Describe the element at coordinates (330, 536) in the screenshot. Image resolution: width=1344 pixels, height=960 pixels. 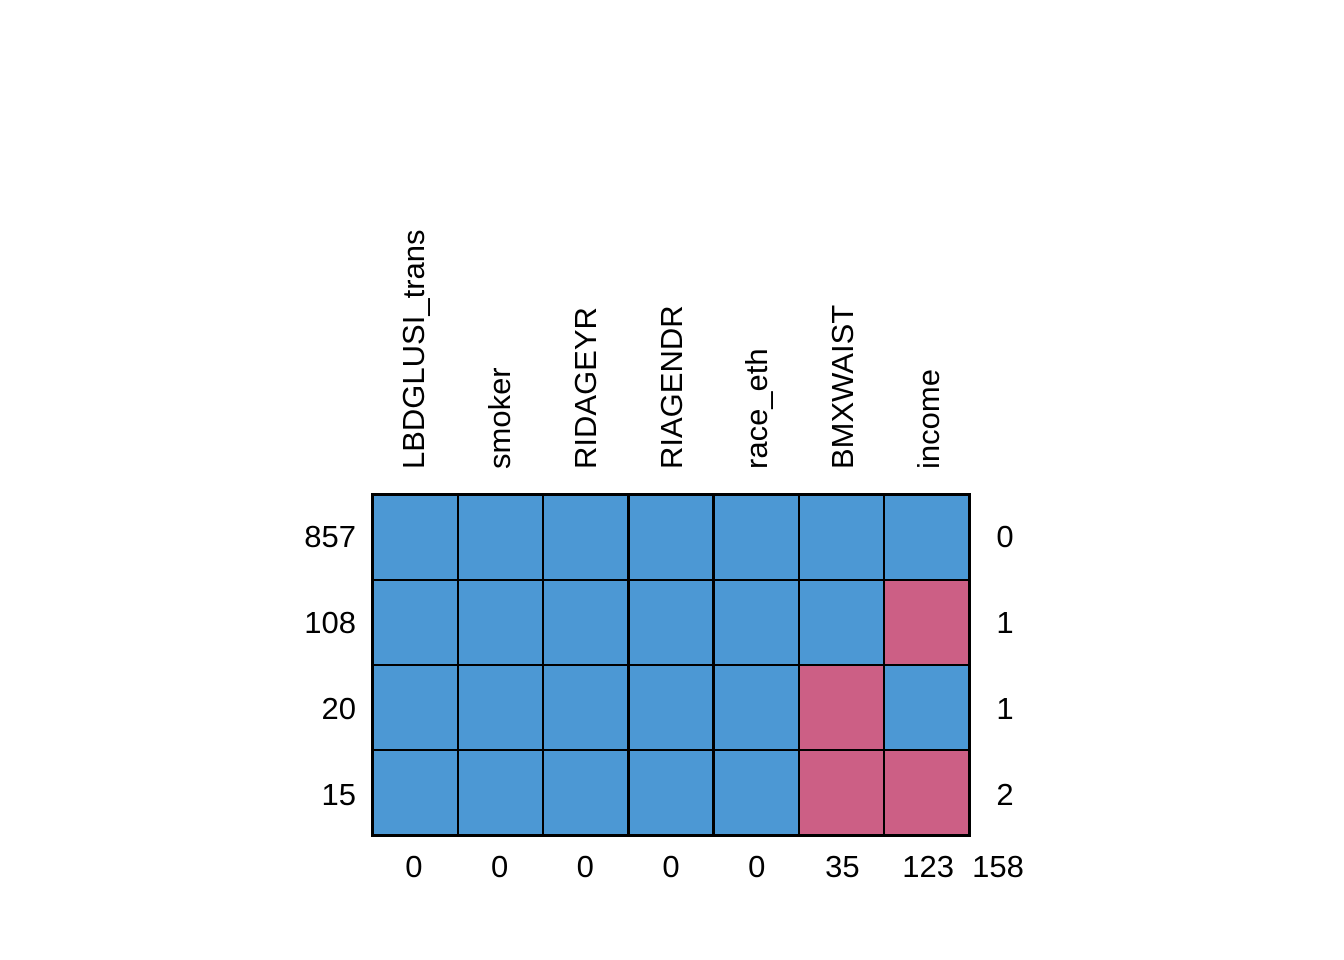
I see `row-count-label: 857` at that location.